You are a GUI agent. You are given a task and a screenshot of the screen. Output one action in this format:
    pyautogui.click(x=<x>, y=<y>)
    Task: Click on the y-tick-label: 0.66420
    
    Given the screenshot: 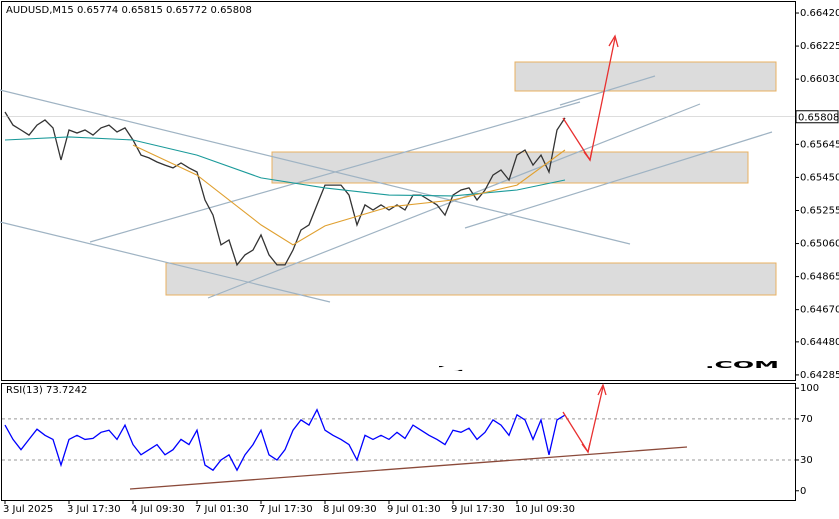 What is the action you would take?
    pyautogui.click(x=819, y=13)
    